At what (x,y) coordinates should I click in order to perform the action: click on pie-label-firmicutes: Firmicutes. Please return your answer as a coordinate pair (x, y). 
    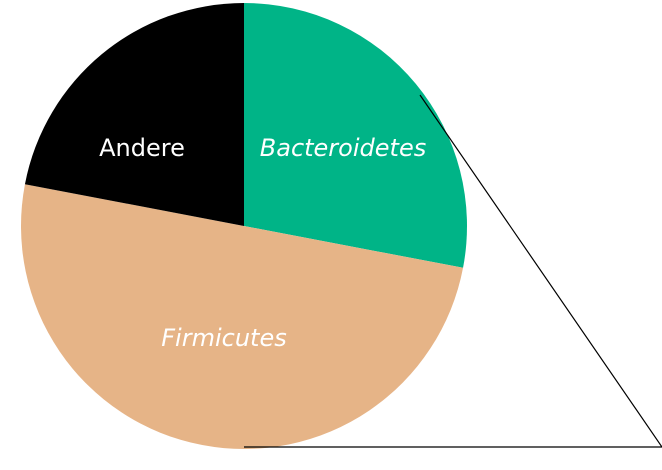
    Looking at the image, I should click on (223, 338).